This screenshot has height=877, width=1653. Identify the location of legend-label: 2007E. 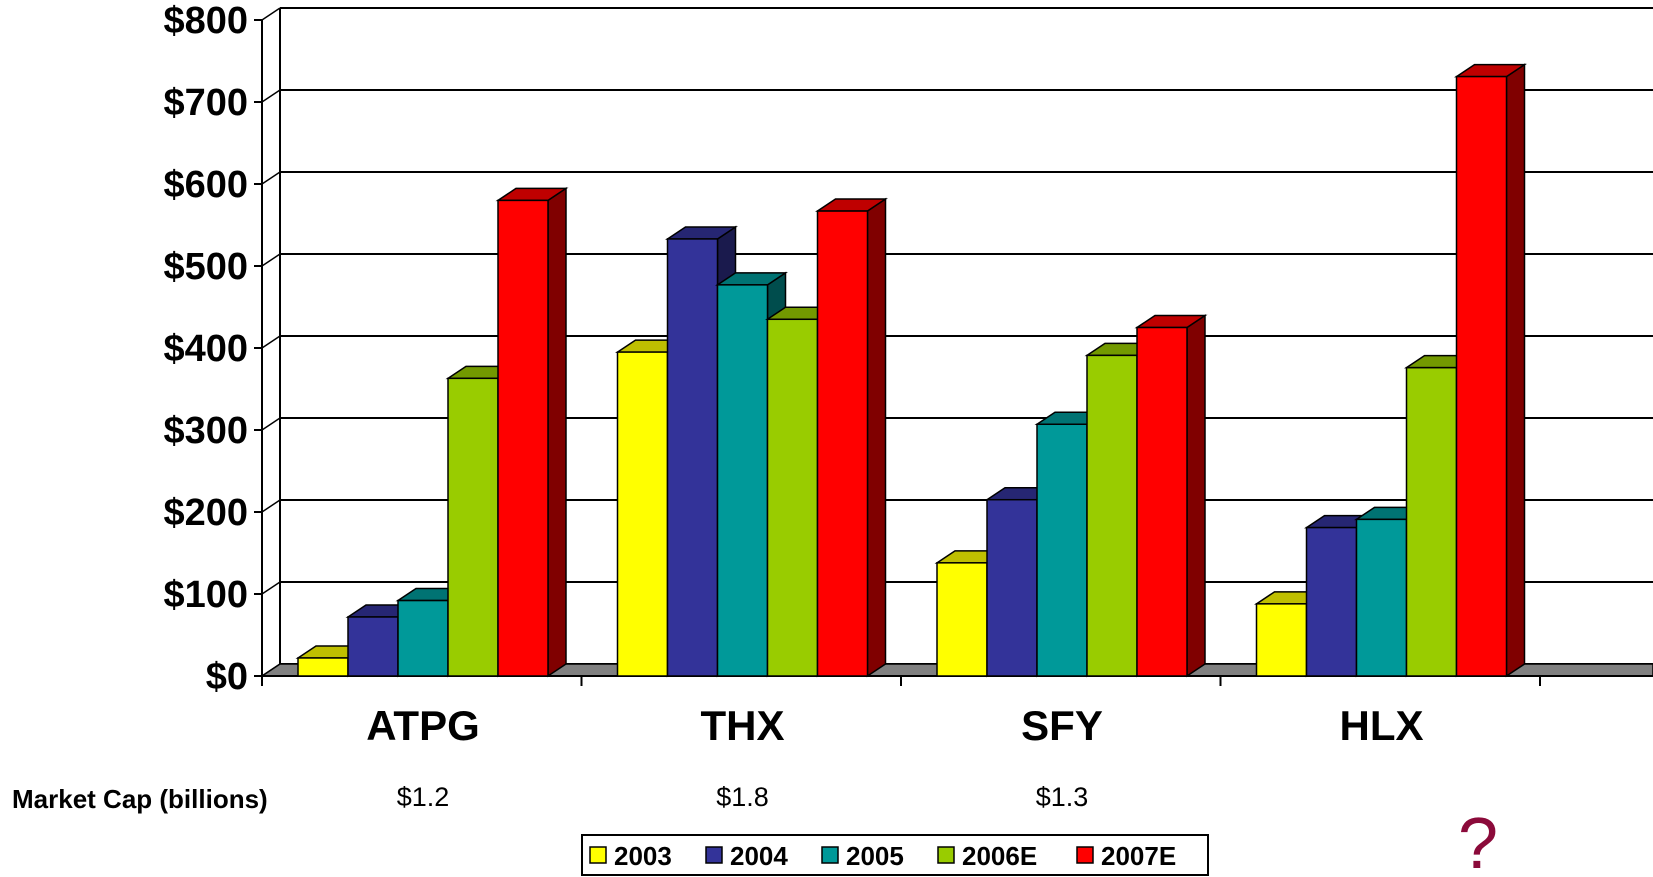
(1138, 856).